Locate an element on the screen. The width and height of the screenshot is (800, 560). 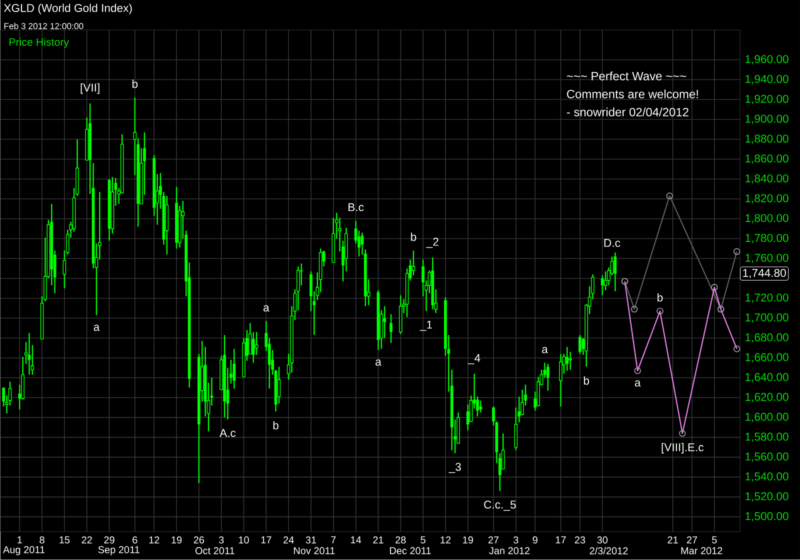
x-tick-label: 10 is located at coordinates (243, 540).